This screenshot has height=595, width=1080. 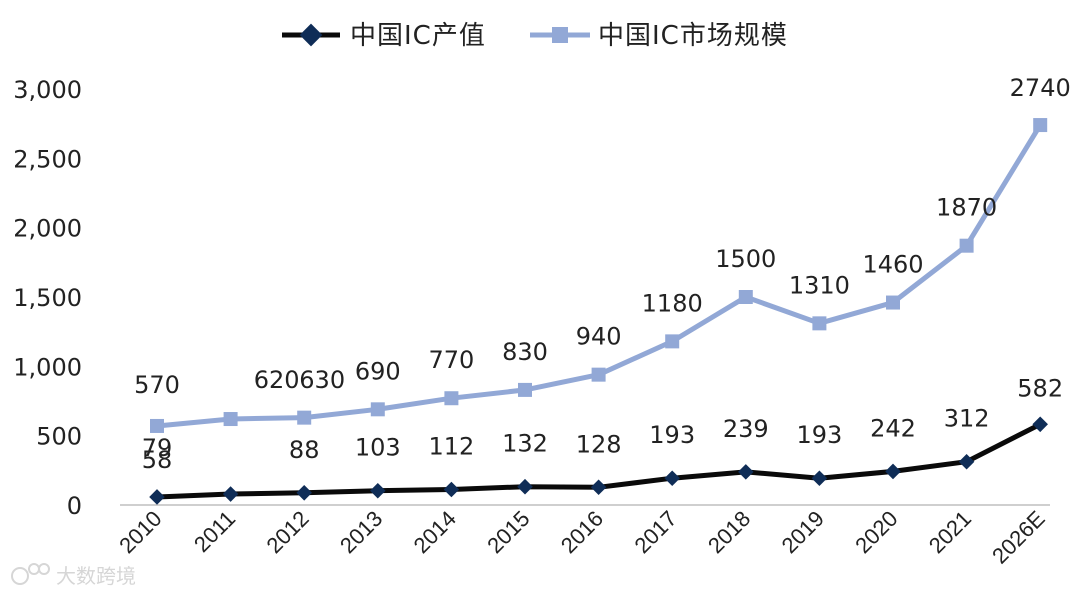 What do you see at coordinates (59, 437) in the screenshot?
I see `y-tick-label: 500` at bounding box center [59, 437].